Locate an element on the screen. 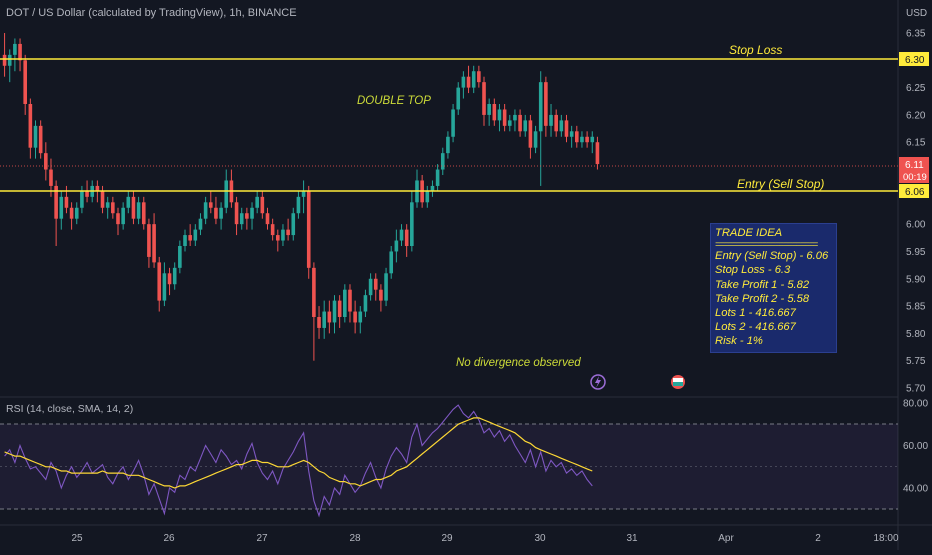 This screenshot has width=932, height=555. rsi-tick-label: 80.00 is located at coordinates (915, 404).